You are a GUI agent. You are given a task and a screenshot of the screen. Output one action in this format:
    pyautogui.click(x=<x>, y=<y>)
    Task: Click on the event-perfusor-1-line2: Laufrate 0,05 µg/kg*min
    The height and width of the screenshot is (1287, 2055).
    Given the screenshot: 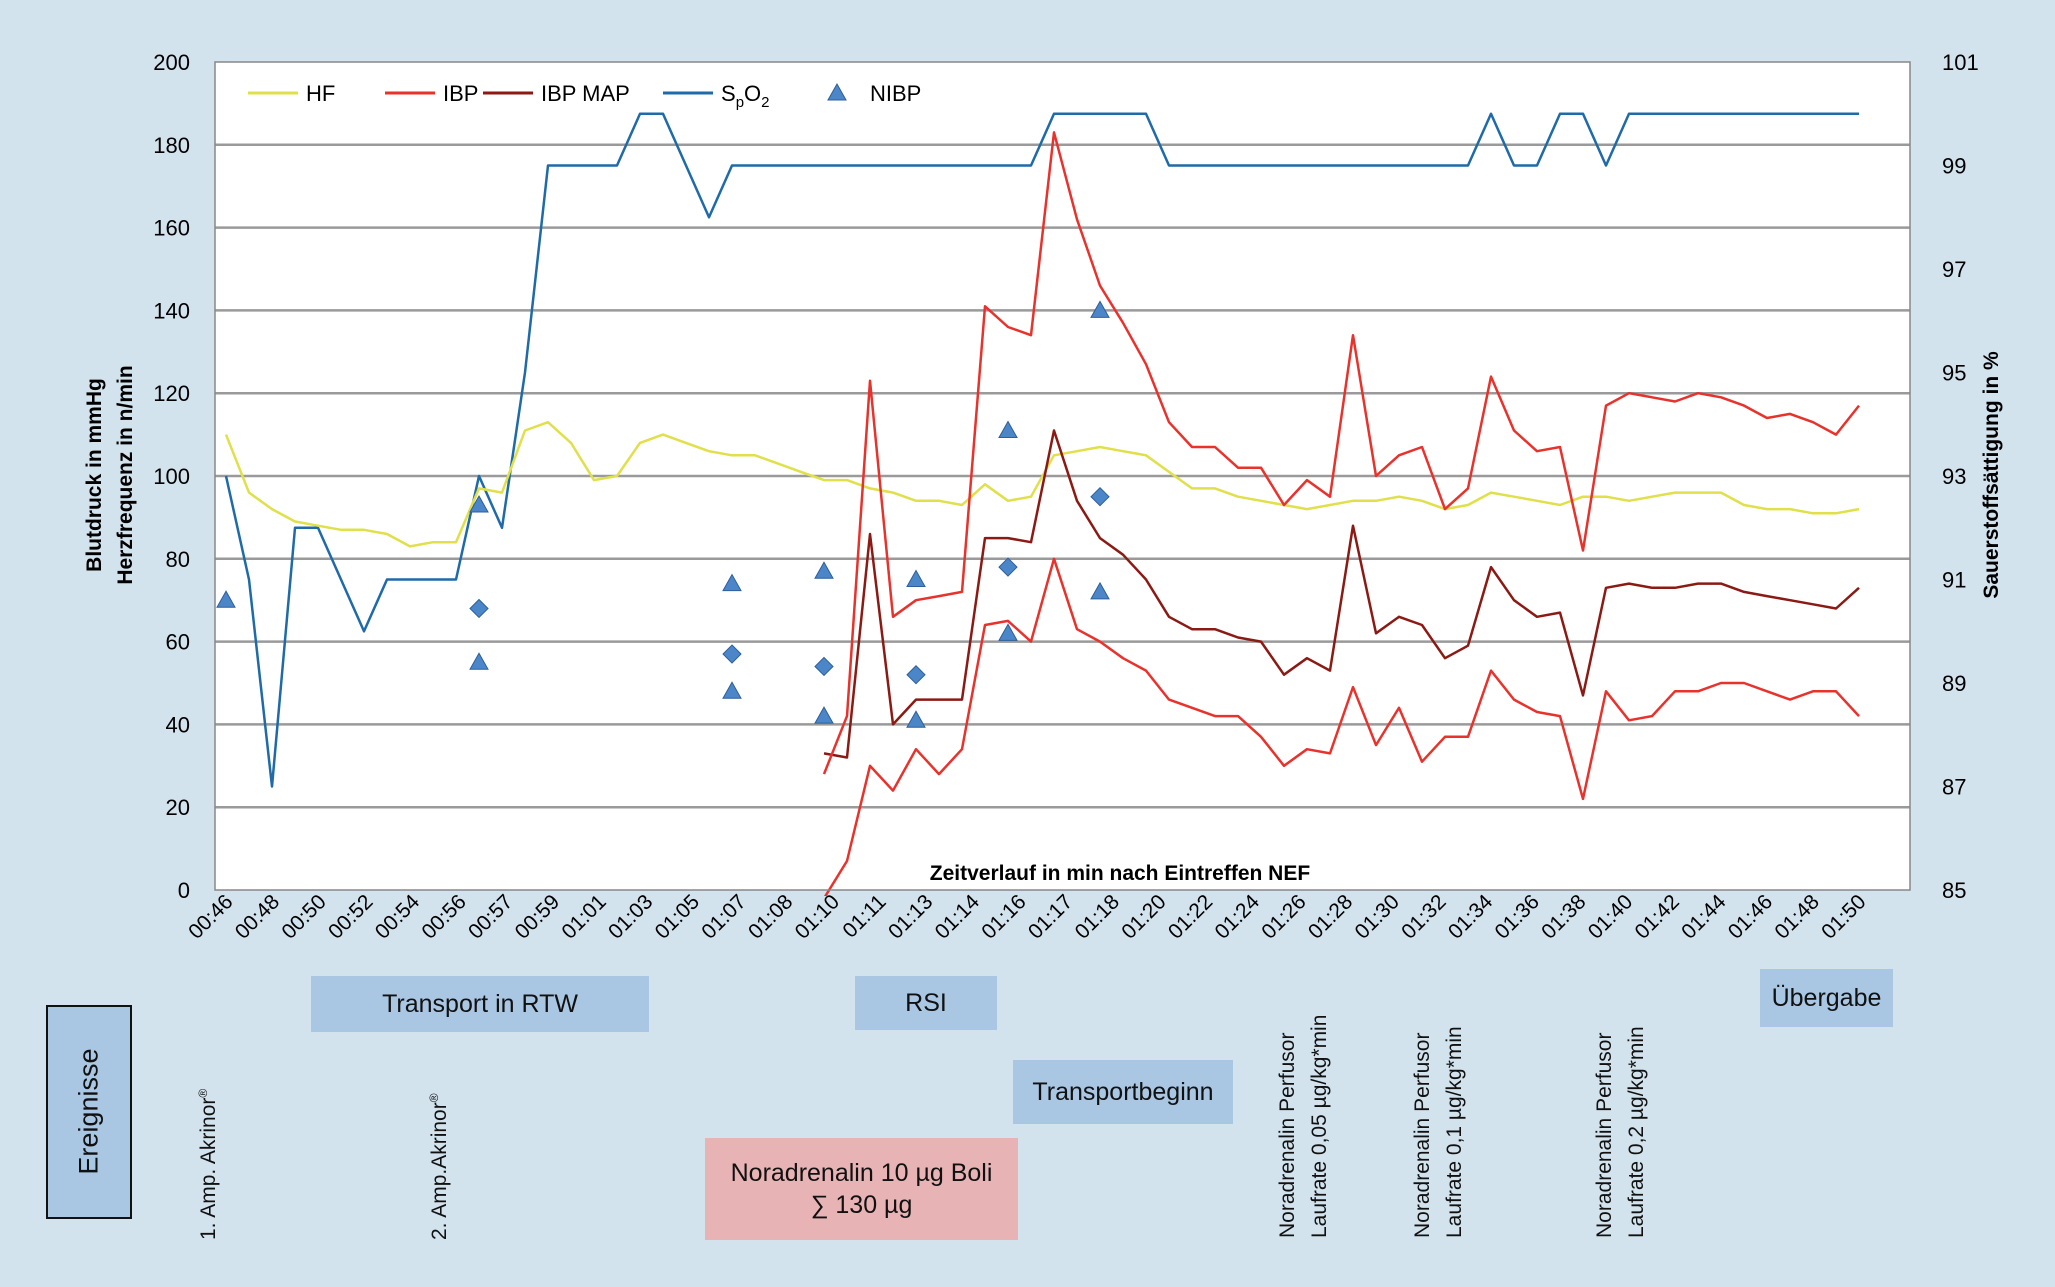 What is the action you would take?
    pyautogui.click(x=1319, y=1126)
    